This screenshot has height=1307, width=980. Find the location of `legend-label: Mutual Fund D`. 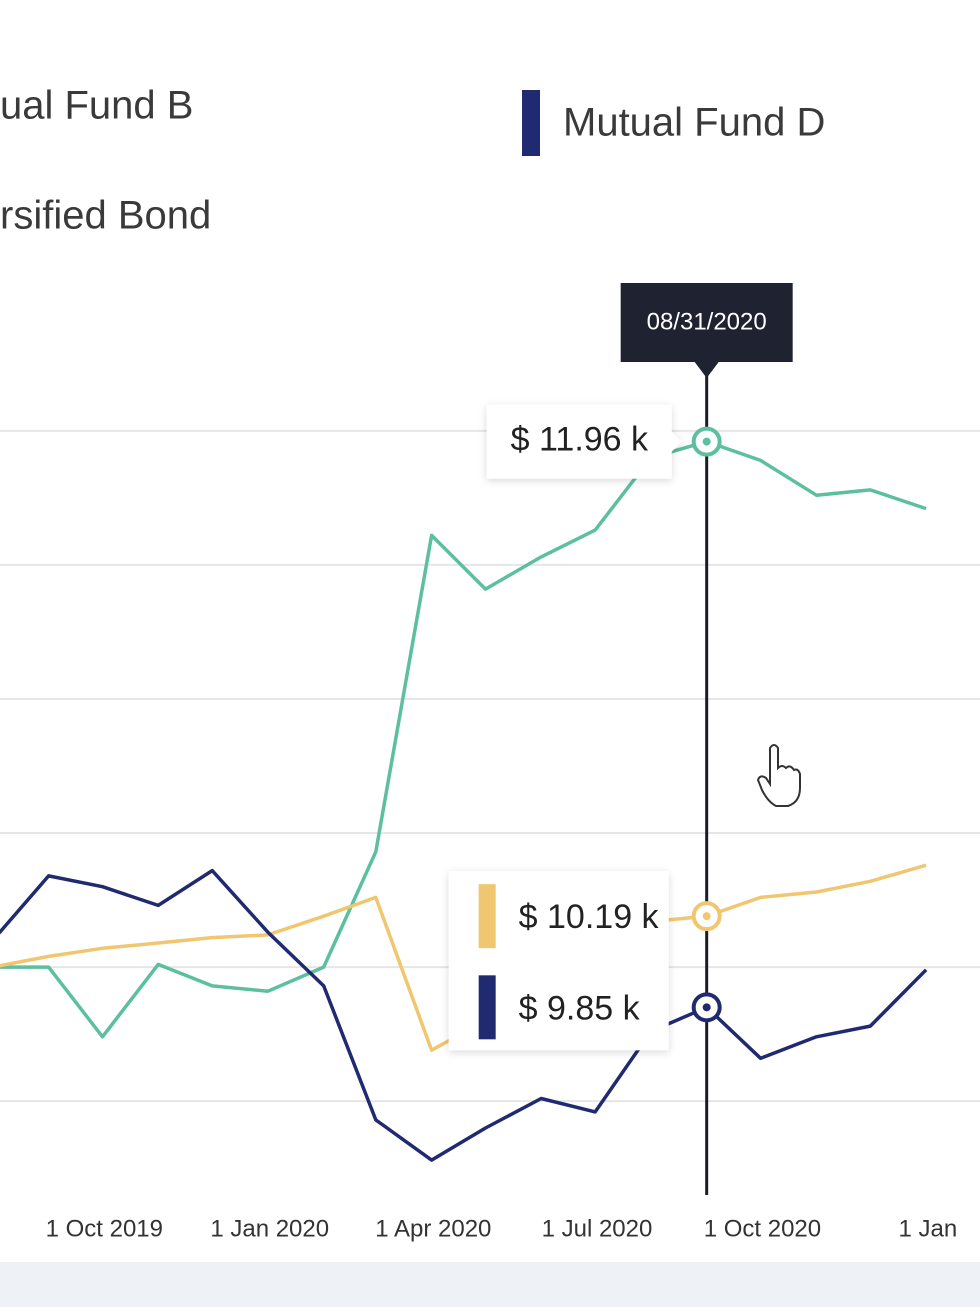

legend-label: Mutual Fund D is located at coordinates (694, 123).